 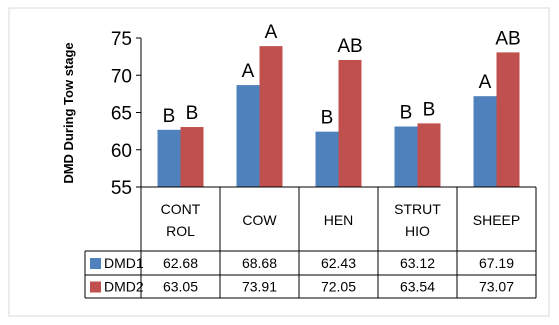 I want to click on legend-swatch-dmd2, so click(x=95, y=287).